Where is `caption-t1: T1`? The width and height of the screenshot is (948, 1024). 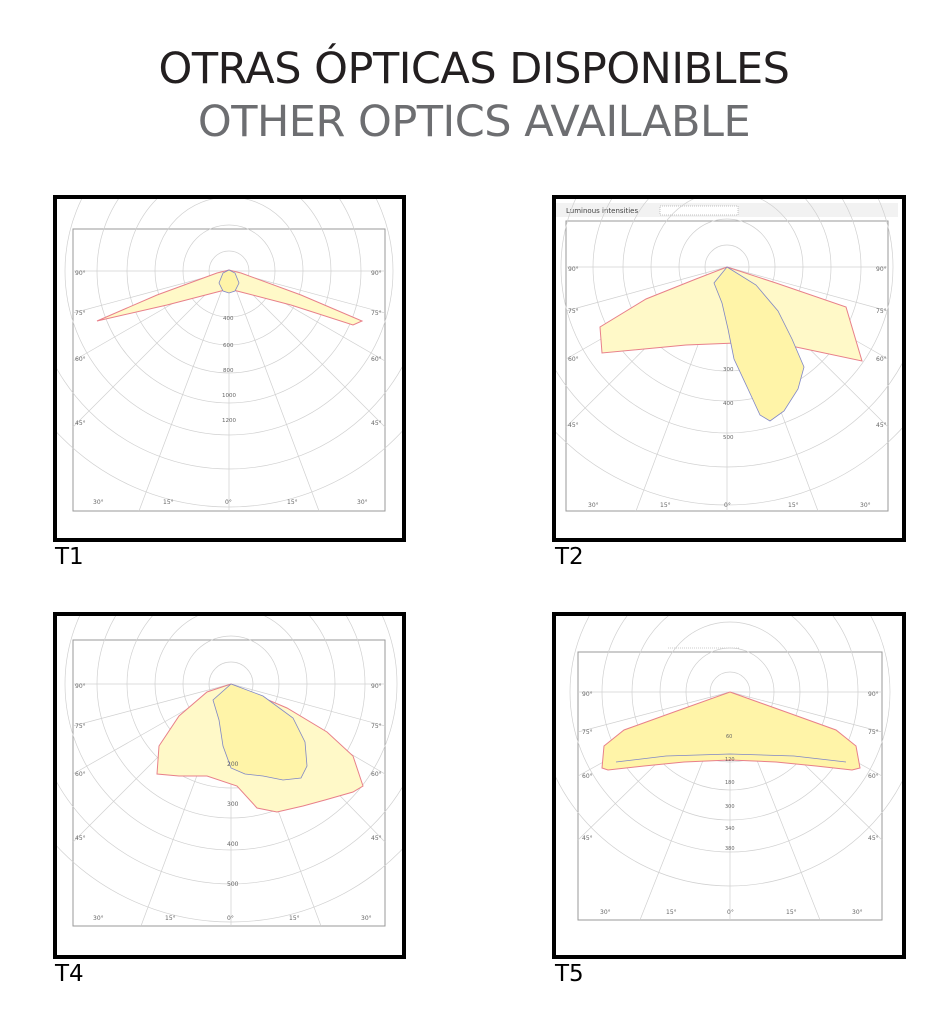 caption-t1: T1 is located at coordinates (69, 557).